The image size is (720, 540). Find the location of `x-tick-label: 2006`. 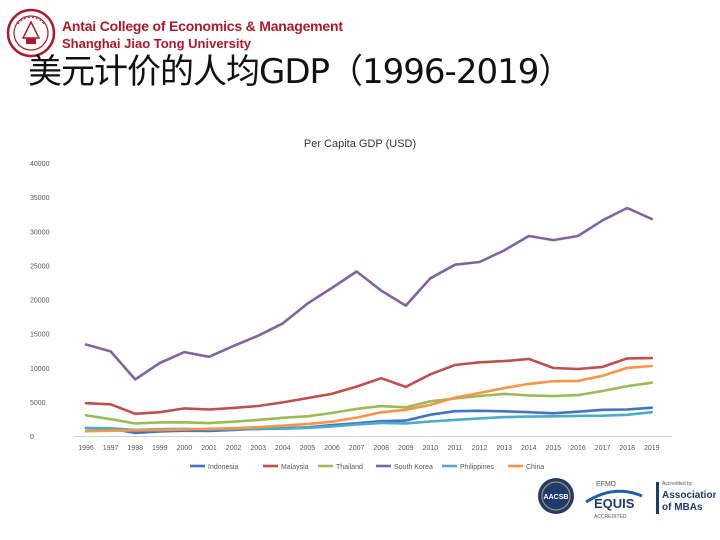

x-tick-label: 2006 is located at coordinates (332, 448).